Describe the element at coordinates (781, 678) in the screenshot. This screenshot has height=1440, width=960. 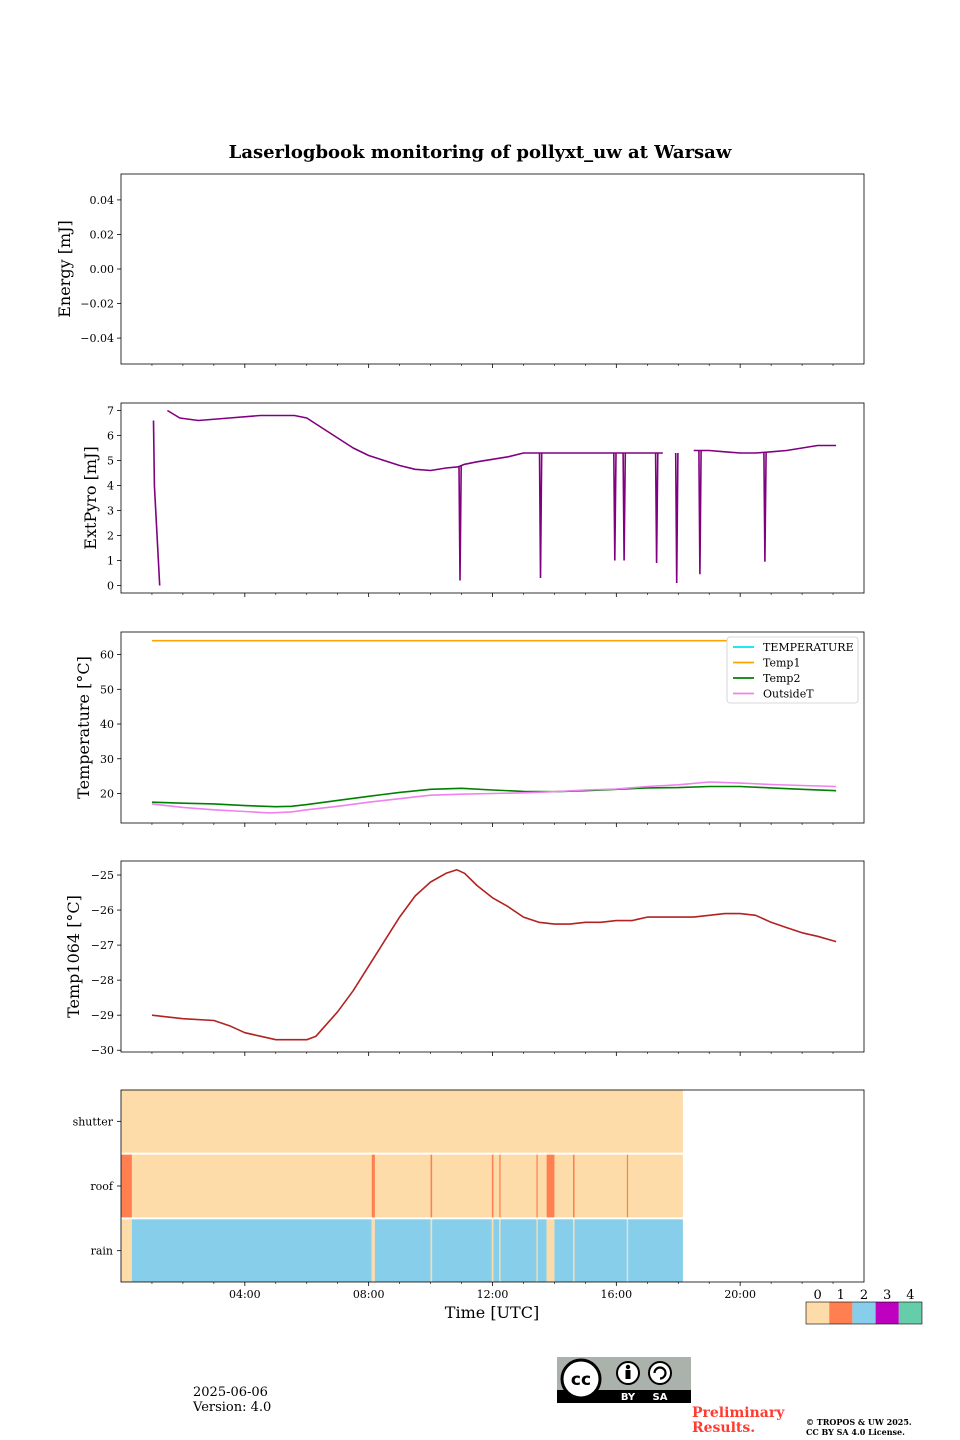
I see `legend-label-temp2: Temp2` at that location.